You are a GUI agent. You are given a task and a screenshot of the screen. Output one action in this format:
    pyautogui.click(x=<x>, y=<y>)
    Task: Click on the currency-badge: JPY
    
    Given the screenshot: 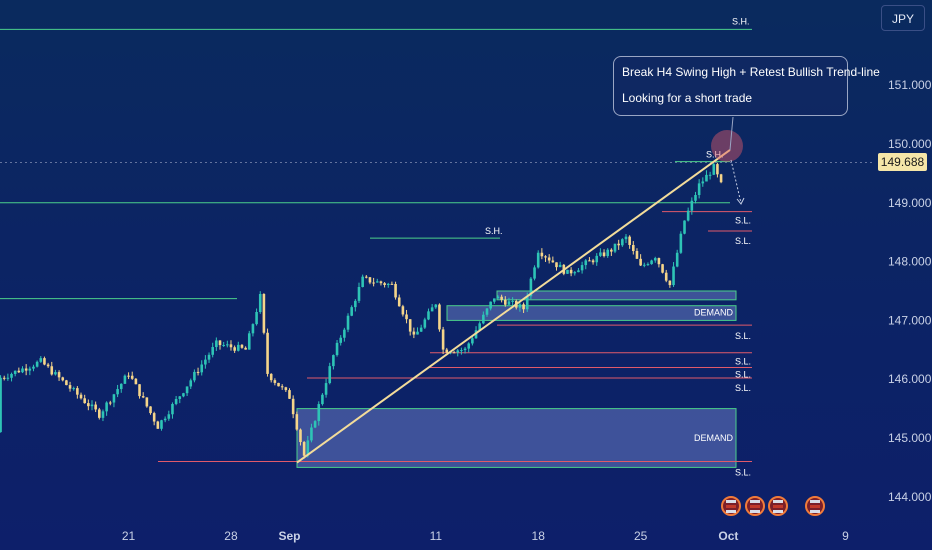 What is the action you would take?
    pyautogui.click(x=903, y=18)
    